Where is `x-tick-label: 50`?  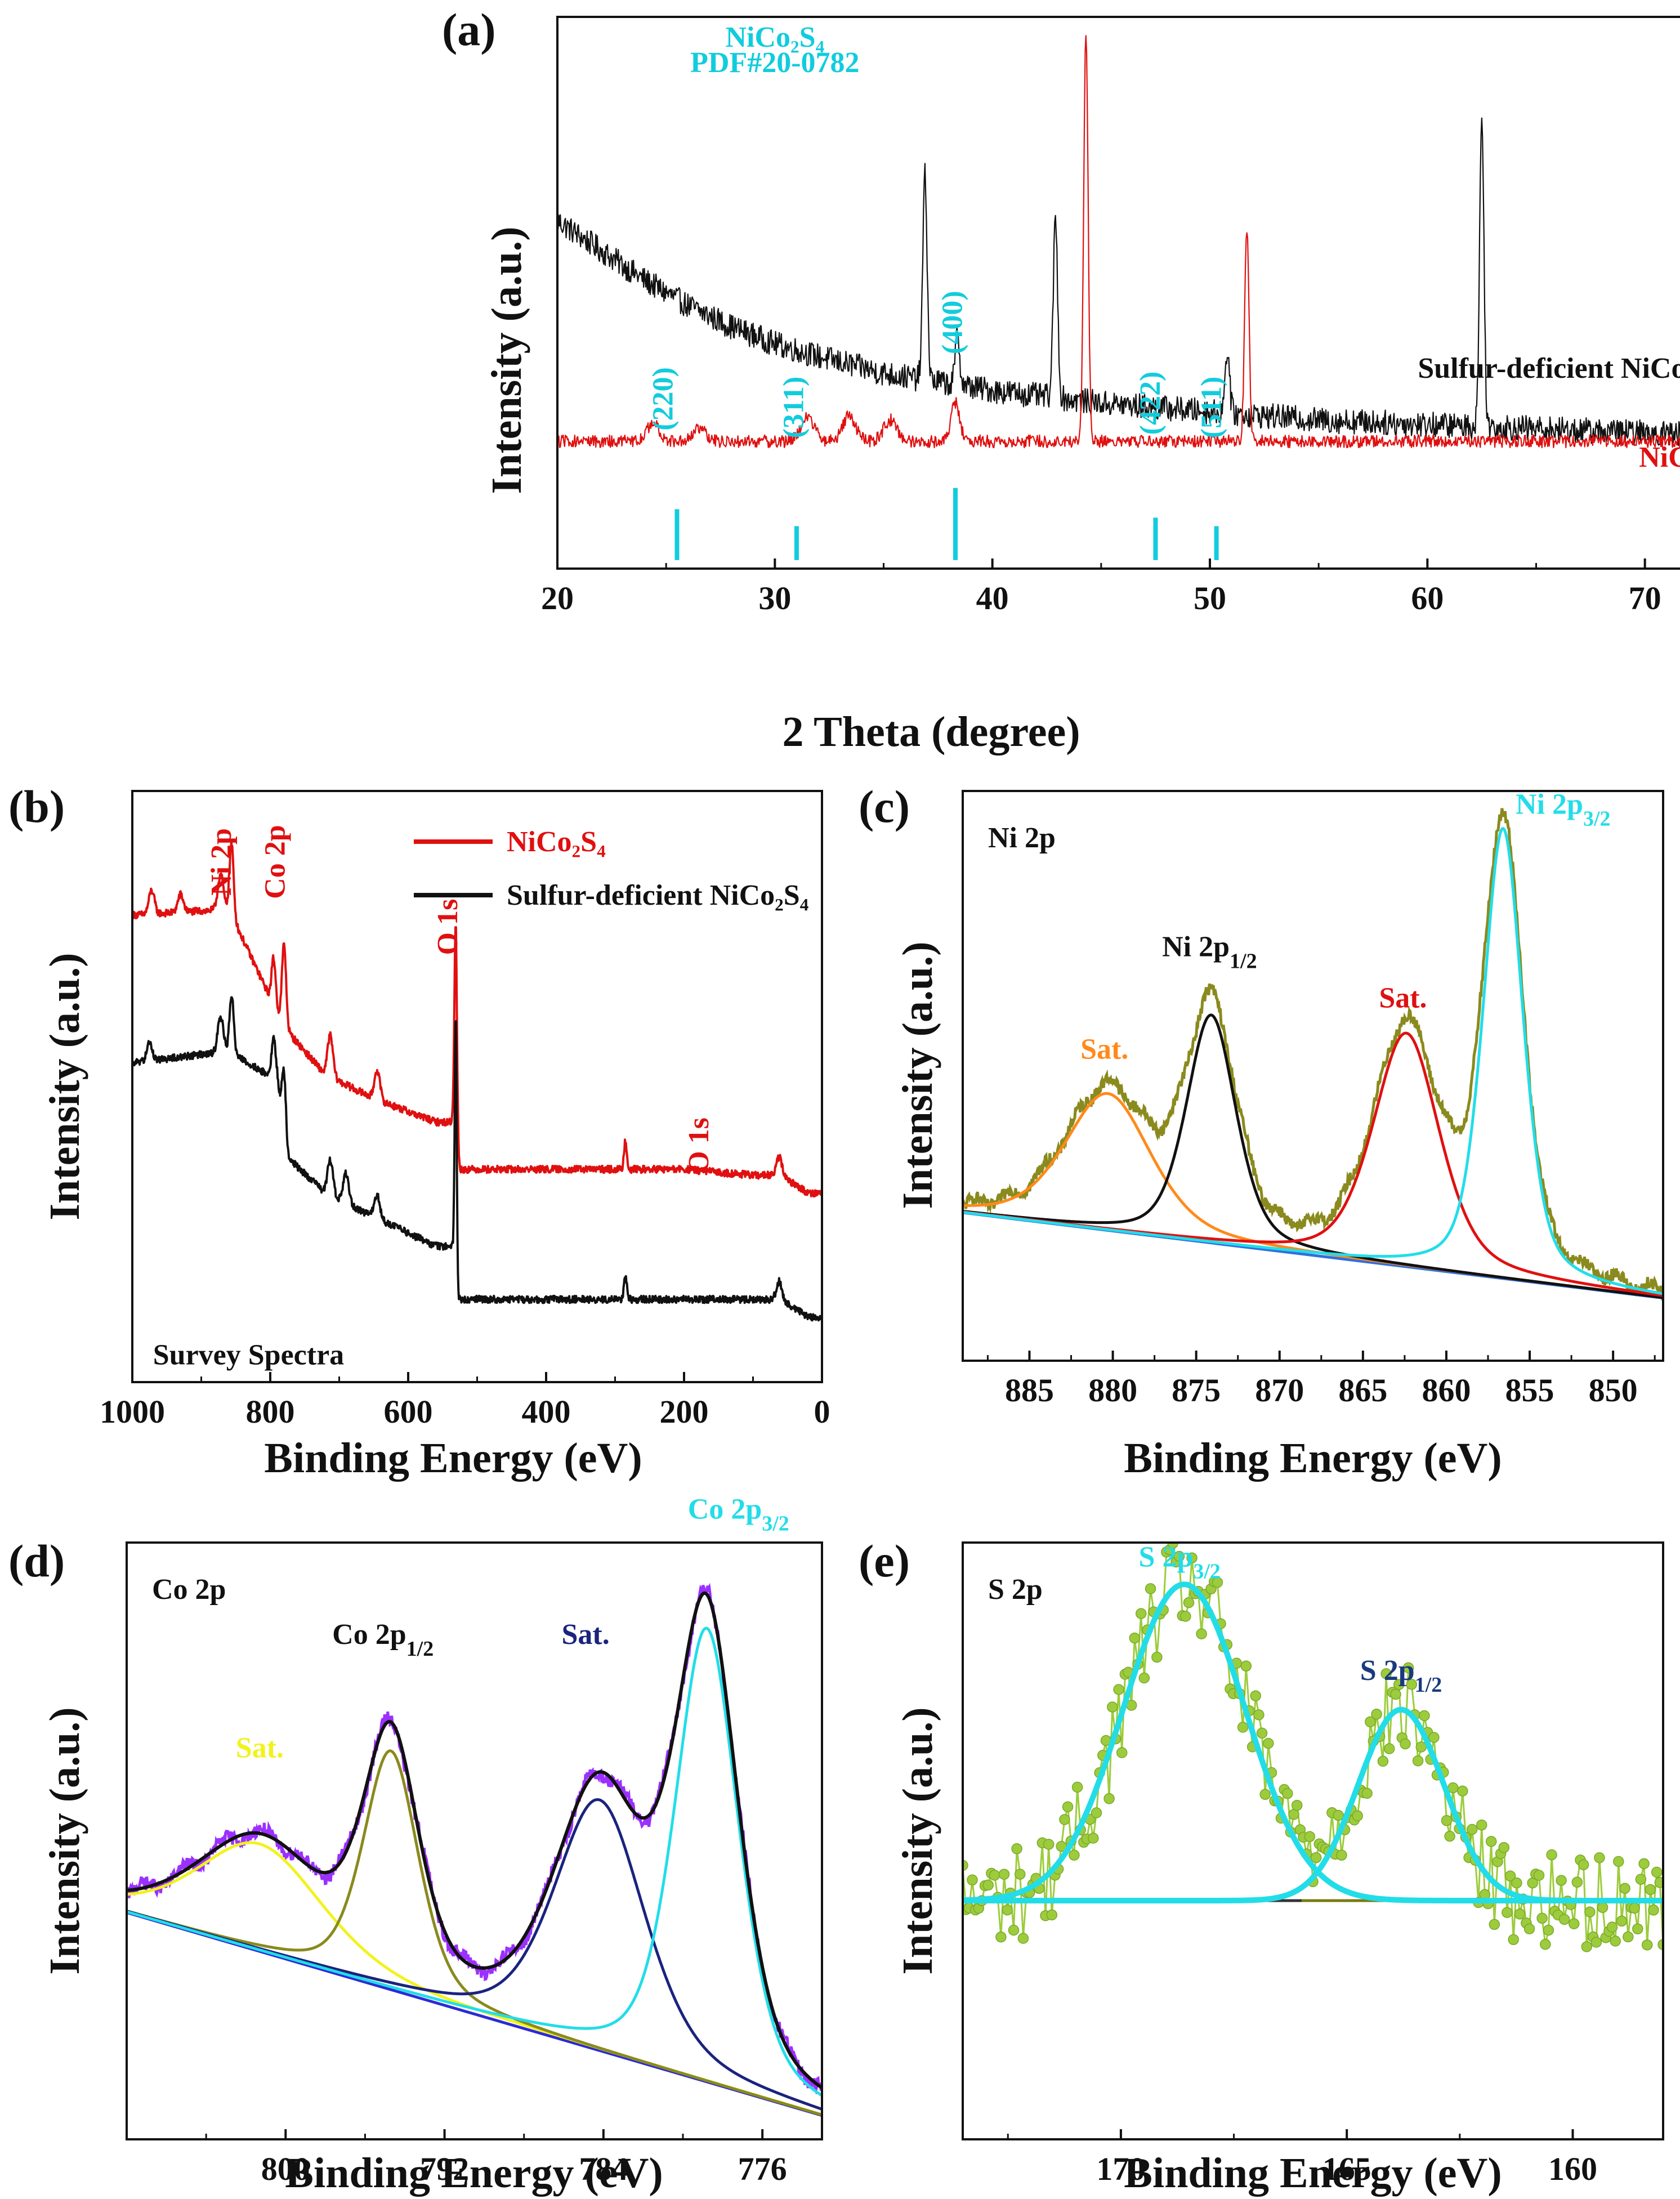 x-tick-label: 50 is located at coordinates (1210, 598).